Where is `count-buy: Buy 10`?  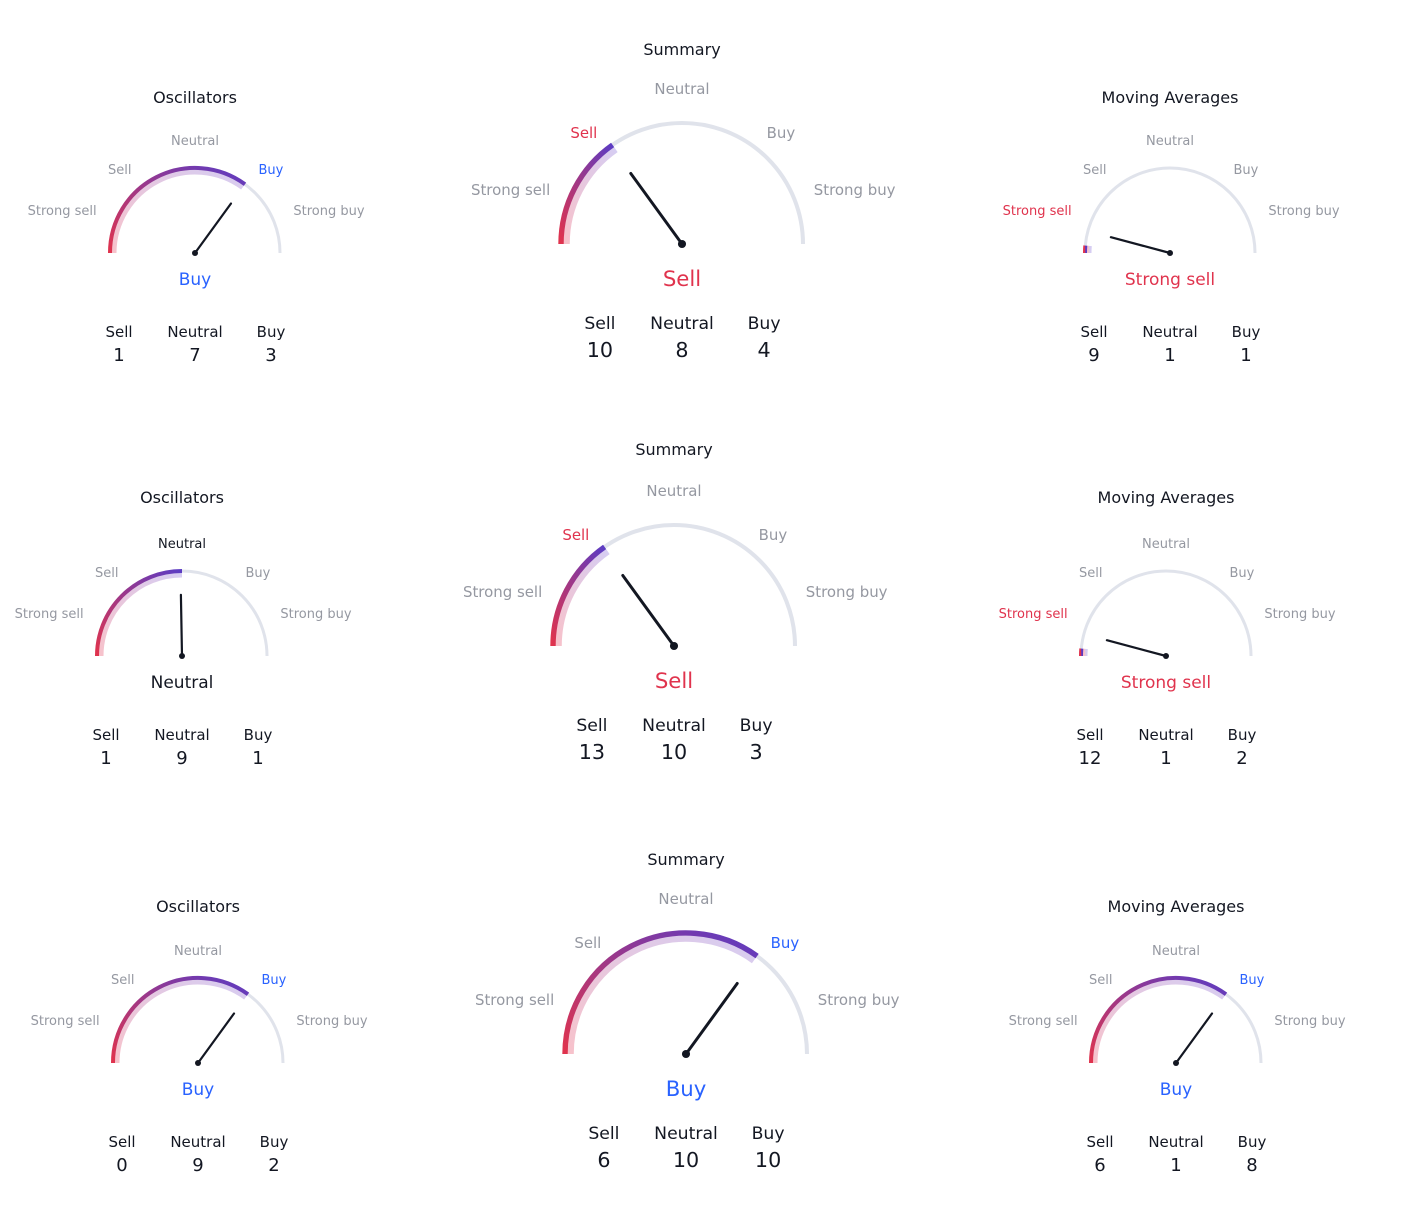 count-buy: Buy 10 is located at coordinates (768, 1148).